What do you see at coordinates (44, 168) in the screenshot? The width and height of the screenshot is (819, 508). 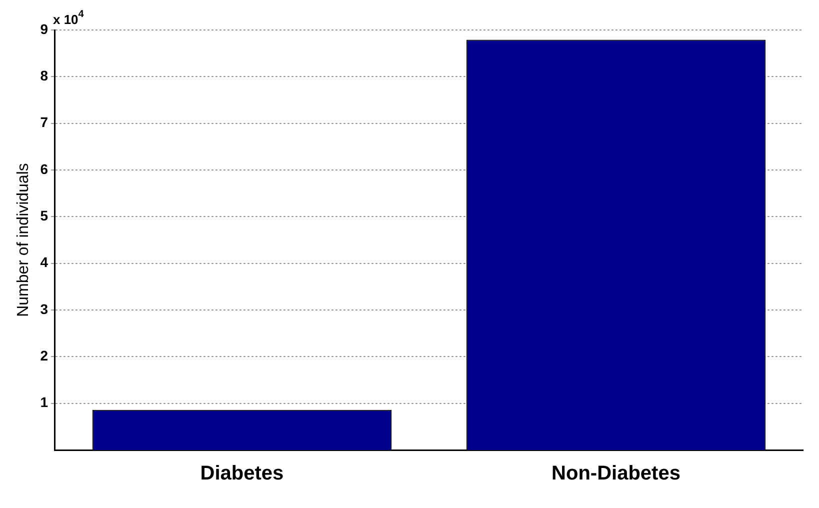 I see `y-tick-label: 6` at bounding box center [44, 168].